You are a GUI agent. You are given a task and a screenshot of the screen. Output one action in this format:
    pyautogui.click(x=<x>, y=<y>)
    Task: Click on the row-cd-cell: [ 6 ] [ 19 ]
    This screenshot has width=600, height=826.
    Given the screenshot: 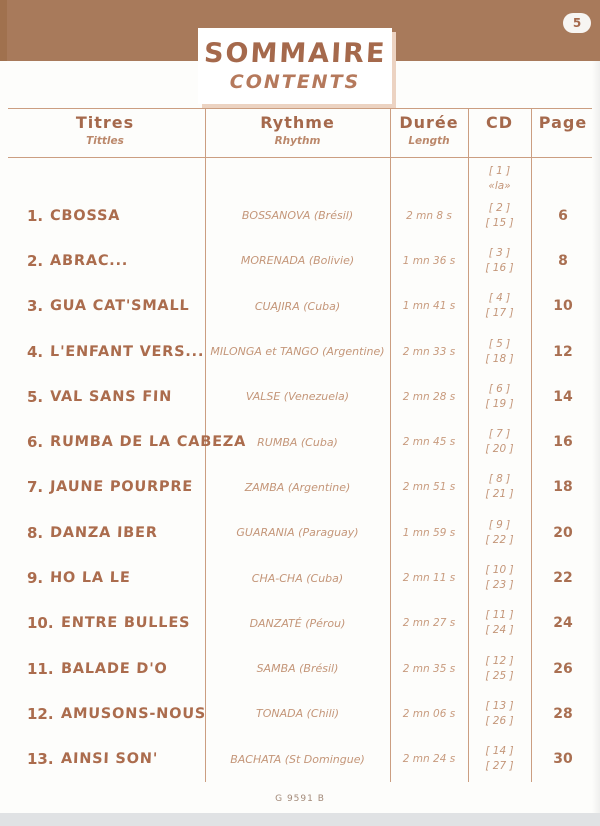 What is the action you would take?
    pyautogui.click(x=499, y=396)
    